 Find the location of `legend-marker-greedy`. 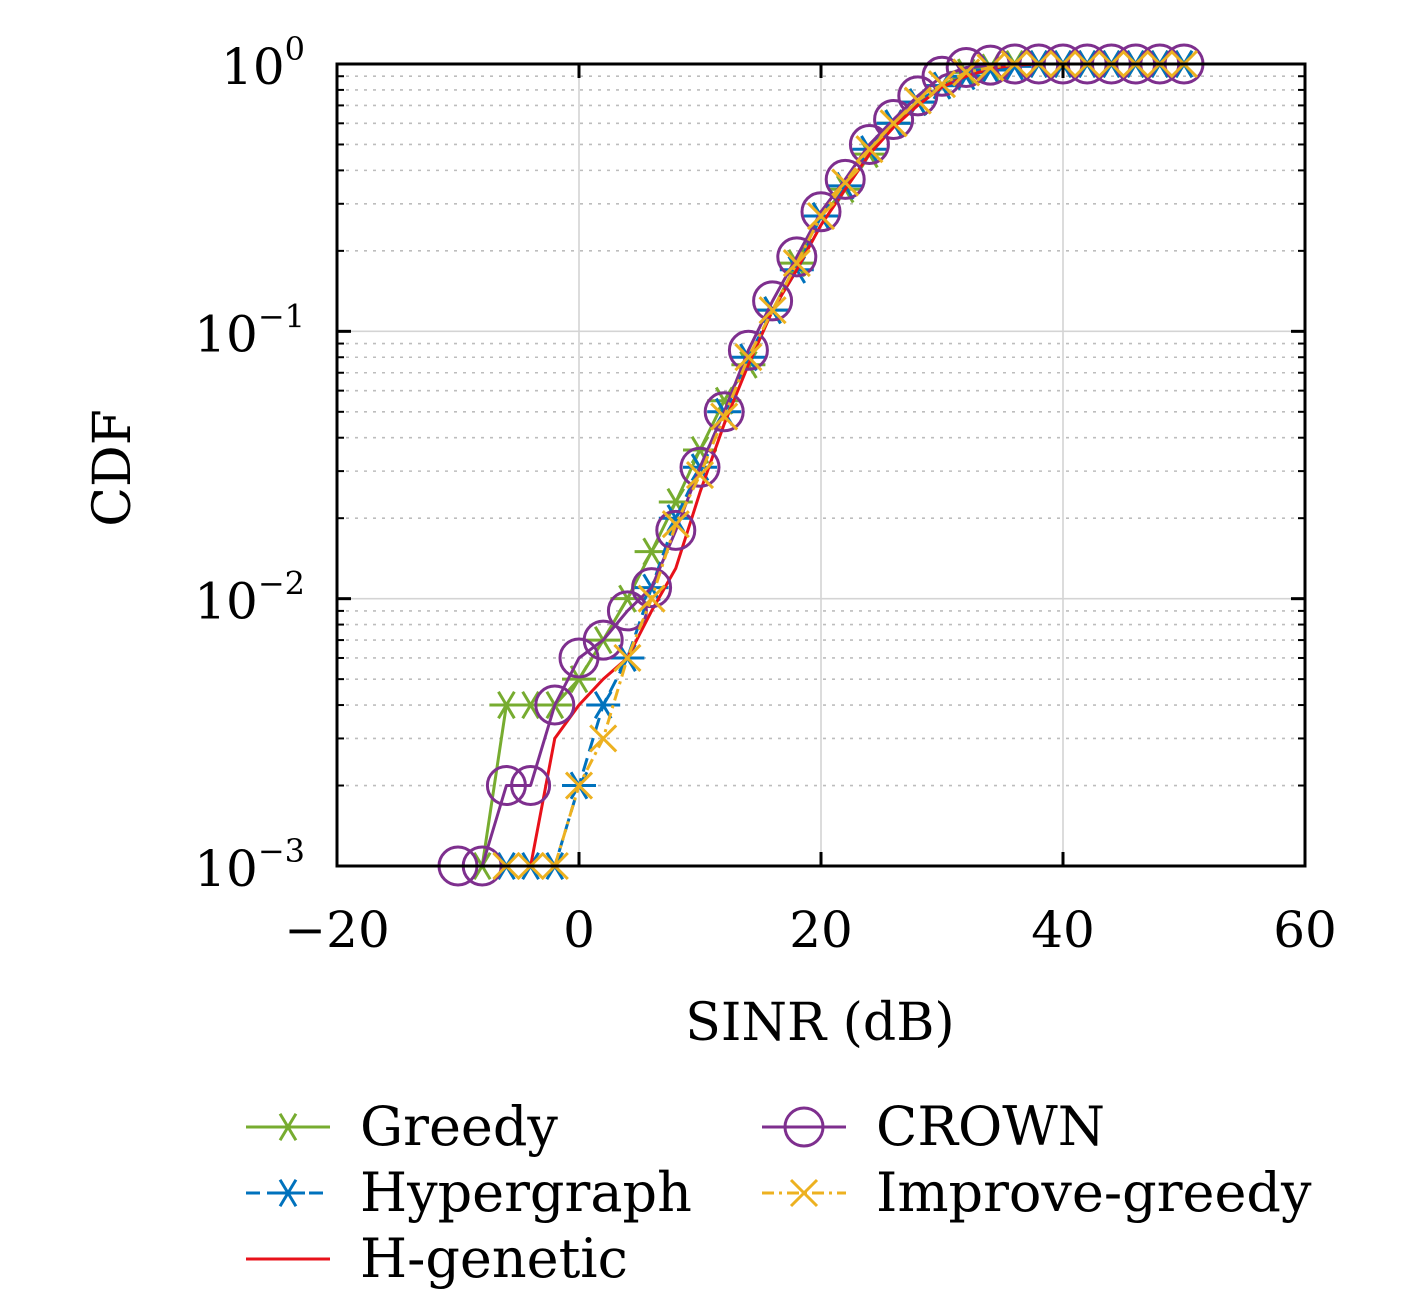

legend-marker-greedy is located at coordinates (288, 1127).